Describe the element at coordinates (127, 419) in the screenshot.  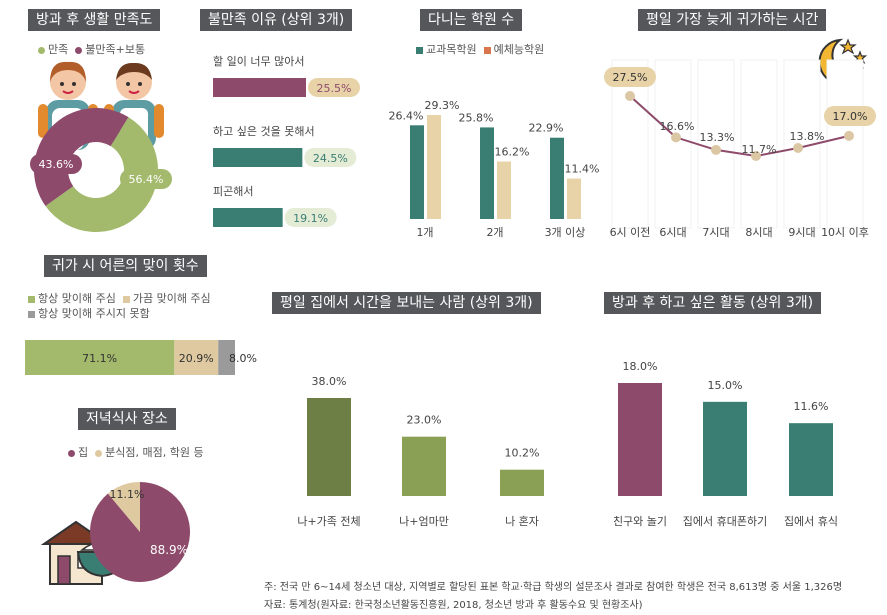
I see `dinner-title: 저녁식사 장소` at that location.